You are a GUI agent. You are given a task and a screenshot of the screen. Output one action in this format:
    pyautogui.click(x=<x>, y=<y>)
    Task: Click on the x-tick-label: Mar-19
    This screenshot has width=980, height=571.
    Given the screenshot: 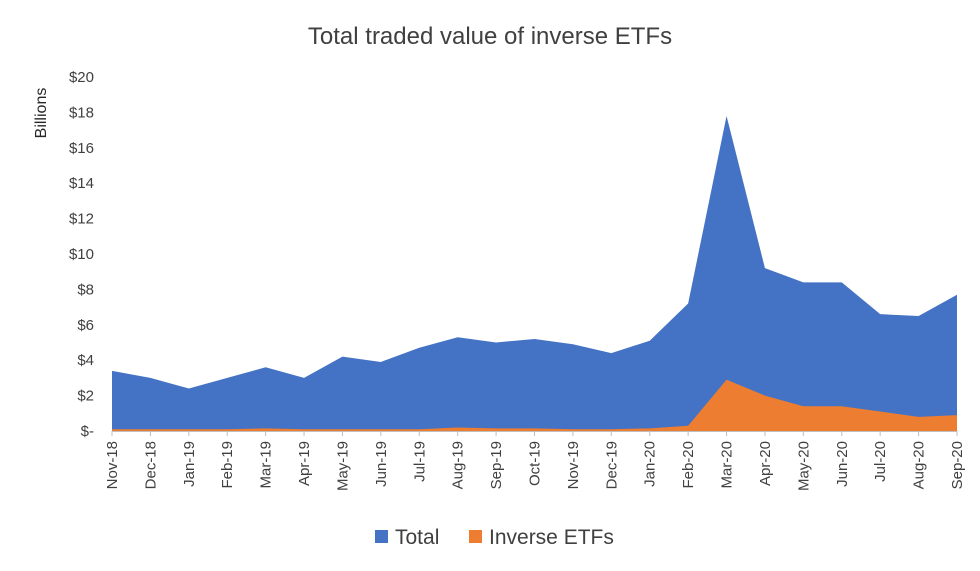 What is the action you would take?
    pyautogui.click(x=266, y=465)
    